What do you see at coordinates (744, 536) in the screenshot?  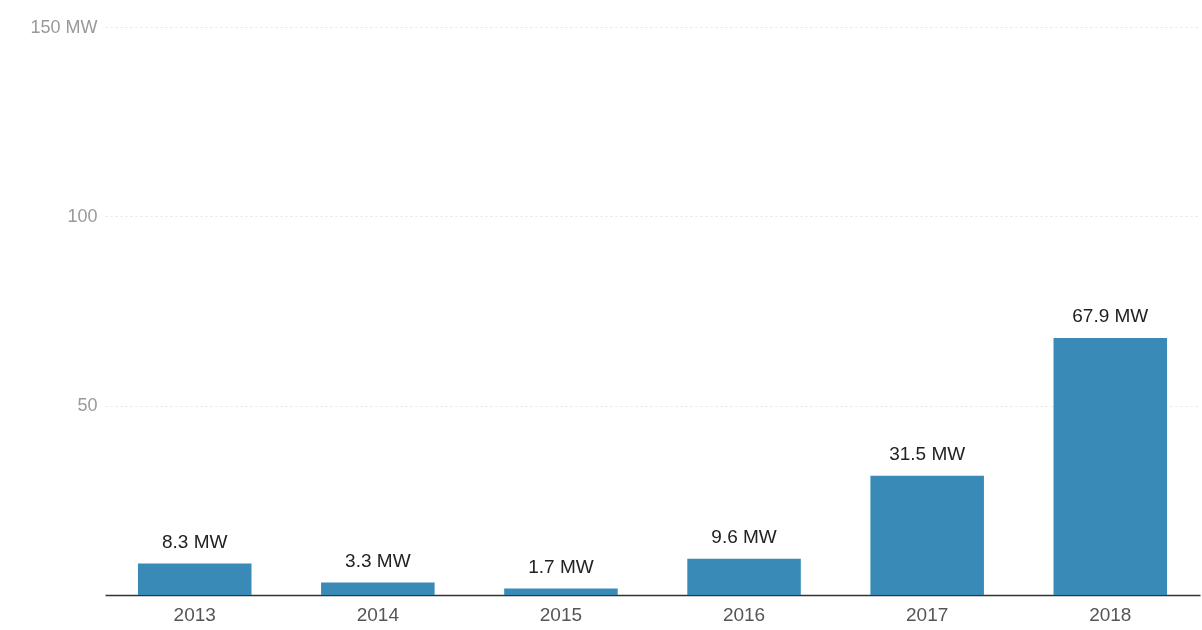 I see `data-label: 9.6 MW` at bounding box center [744, 536].